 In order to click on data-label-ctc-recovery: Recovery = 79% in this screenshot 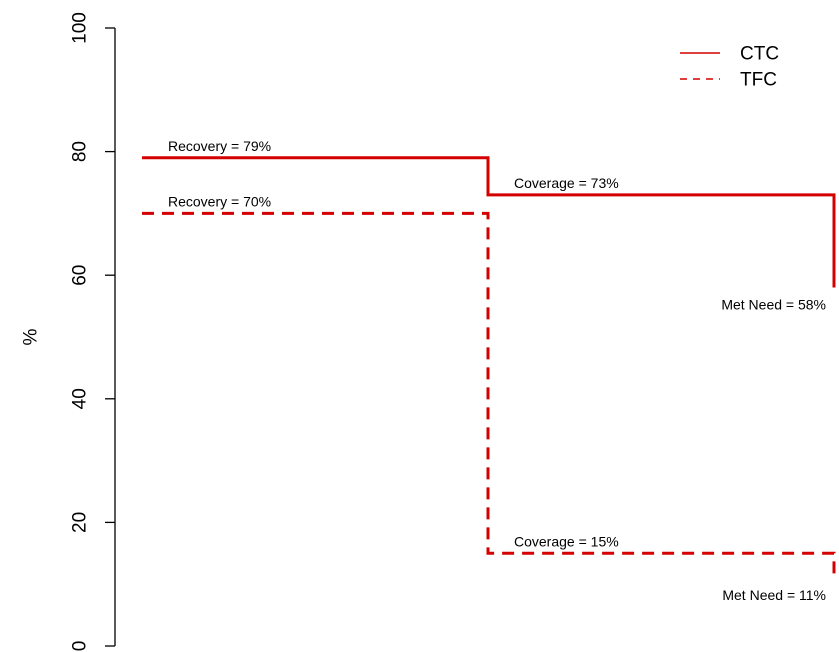, I will do `click(219, 146)`.